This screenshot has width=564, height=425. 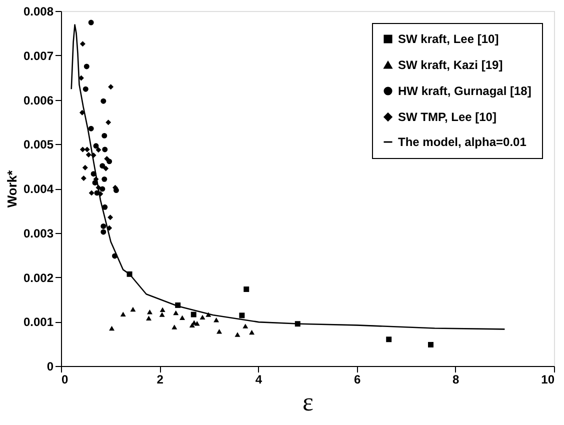 What do you see at coordinates (12, 188) in the screenshot?
I see `y-axis-title: Work*` at bounding box center [12, 188].